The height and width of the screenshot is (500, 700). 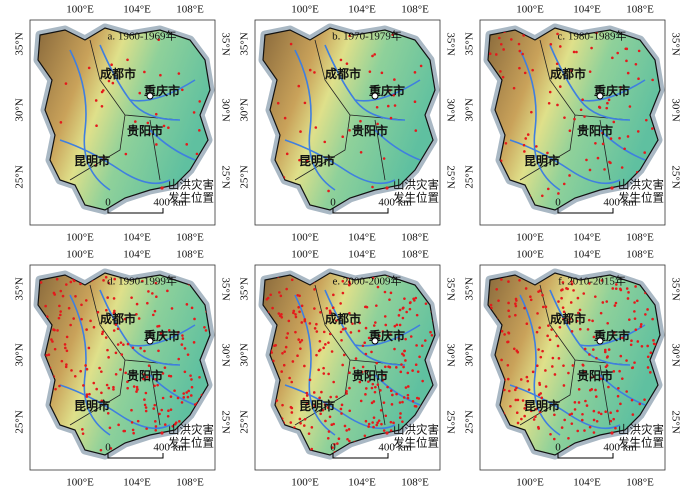 I want to click on lat-label: 30°N, so click(x=245, y=354).